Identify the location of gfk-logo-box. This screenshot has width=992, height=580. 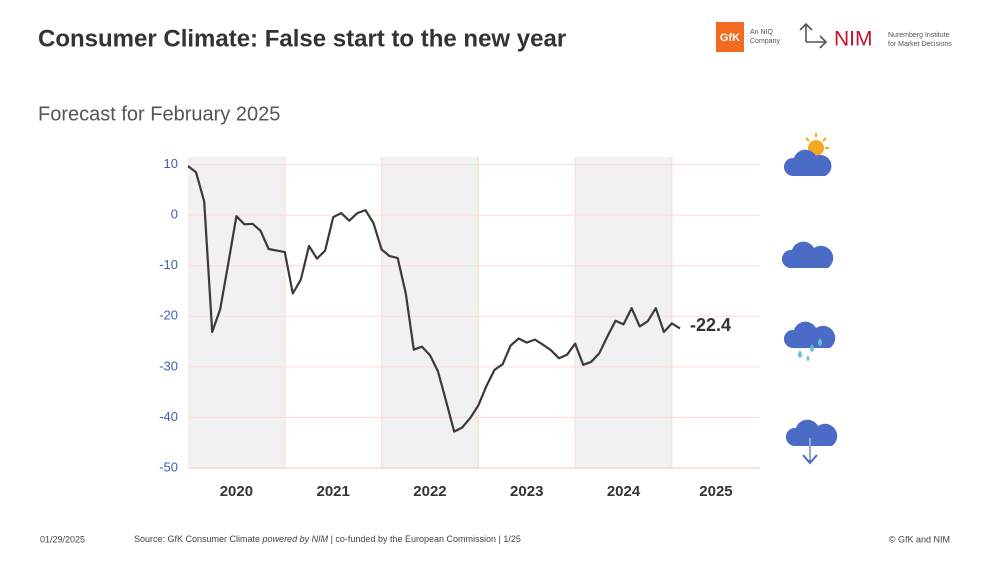
(730, 37).